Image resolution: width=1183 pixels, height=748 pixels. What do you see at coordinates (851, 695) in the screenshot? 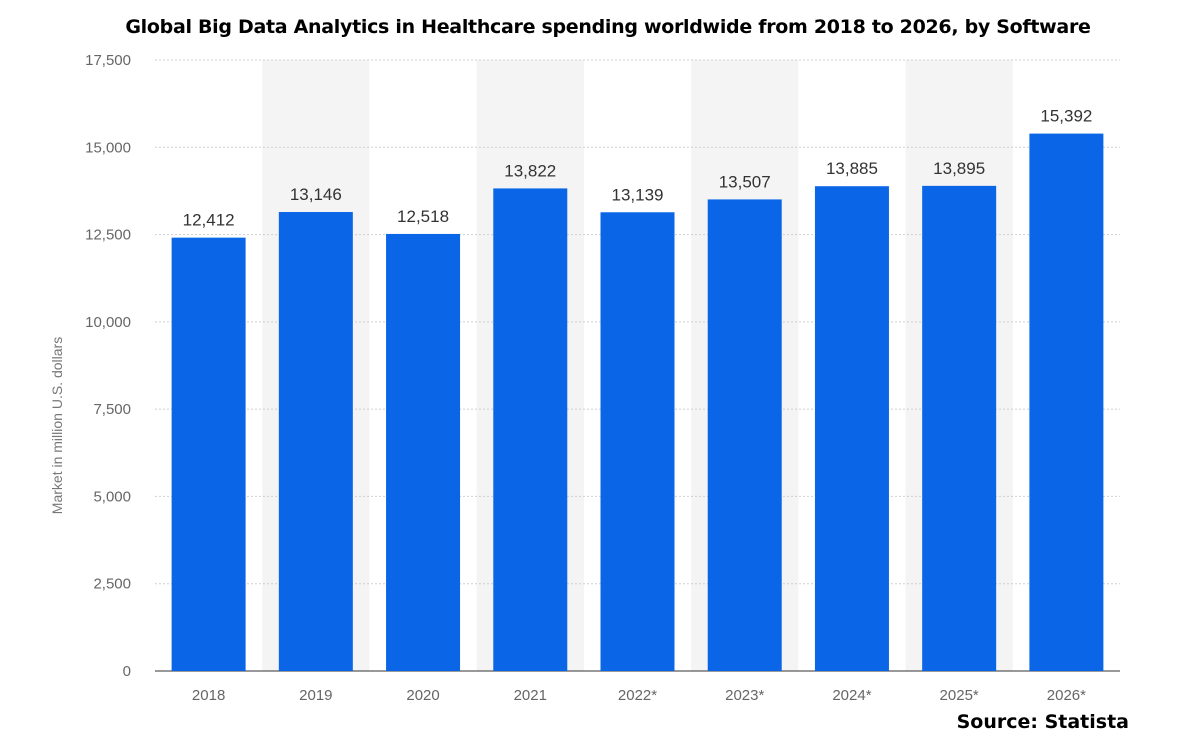
I see `x-tick-label: 2024*` at bounding box center [851, 695].